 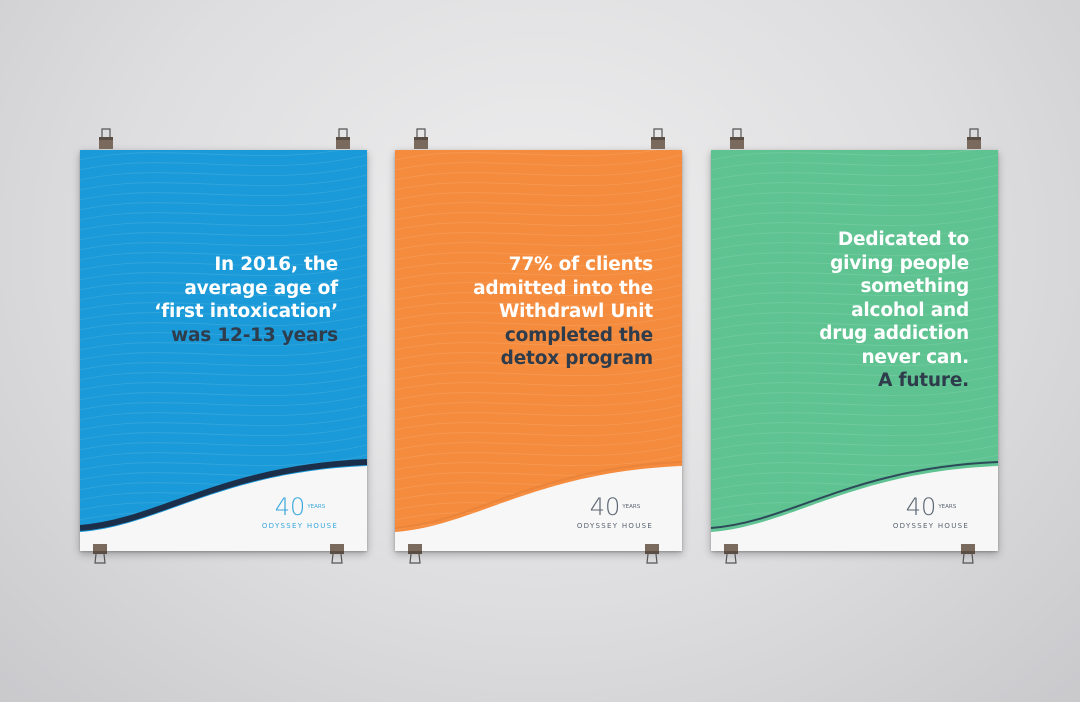 I want to click on poster-text-line: drug addiction, so click(x=894, y=333).